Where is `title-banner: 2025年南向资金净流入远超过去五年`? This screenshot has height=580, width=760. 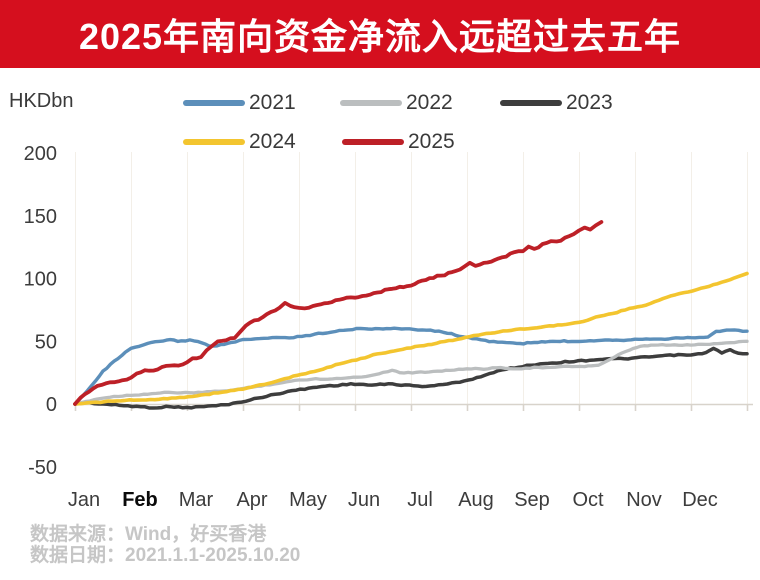 title-banner: 2025年南向资金净流入远超过去五年 is located at coordinates (380, 34).